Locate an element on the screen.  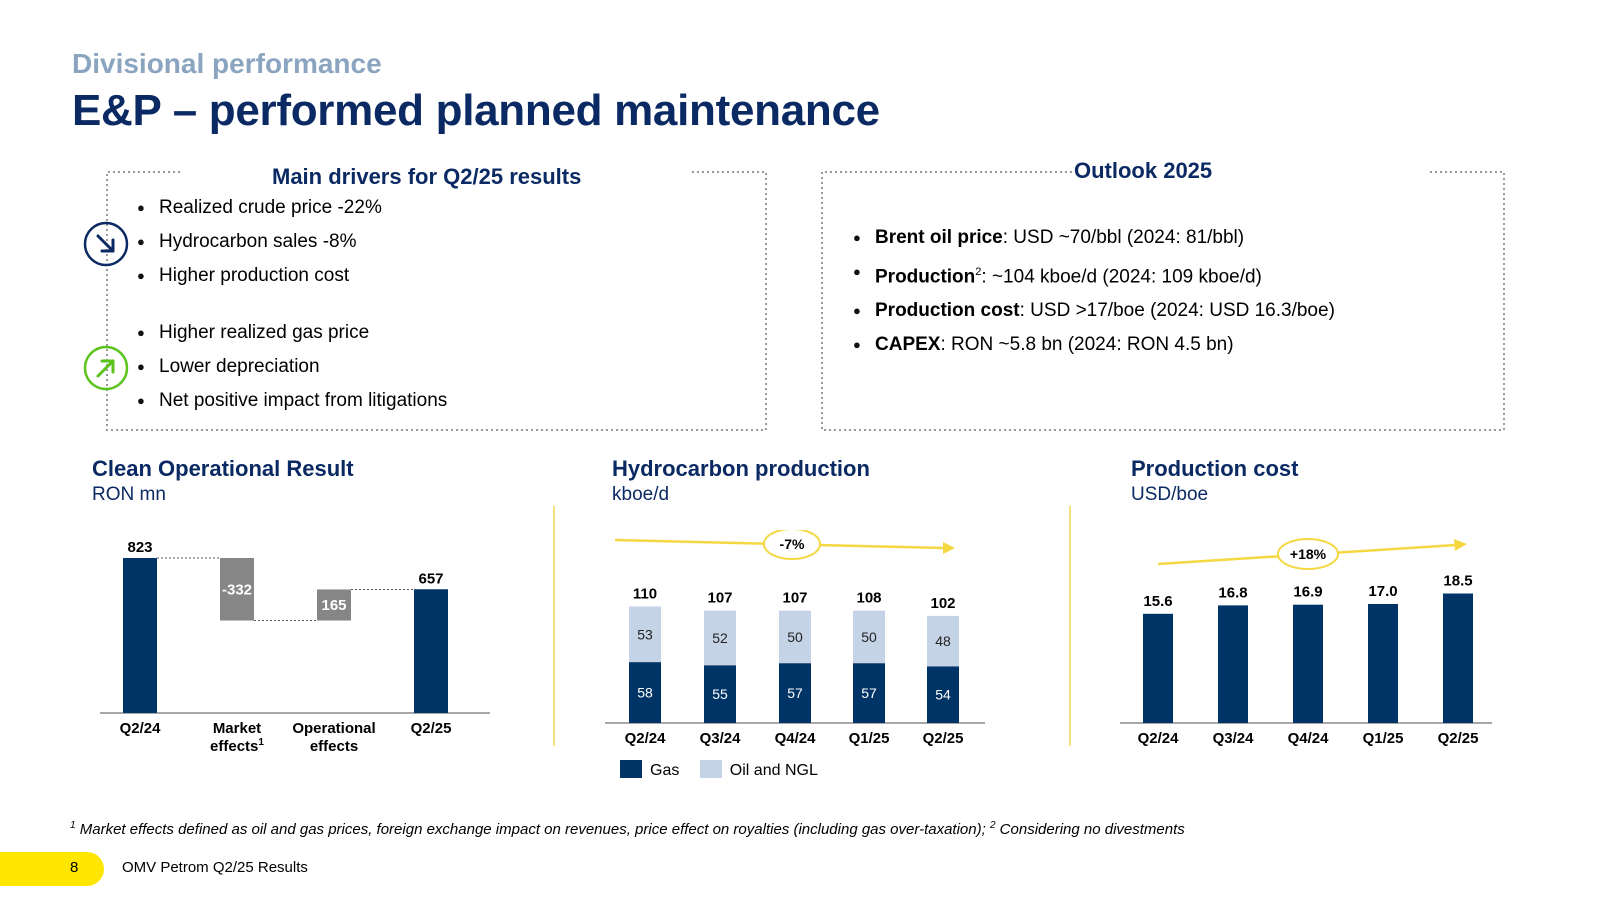
page-title: E&P – performed planned maintenance is located at coordinates (476, 110).